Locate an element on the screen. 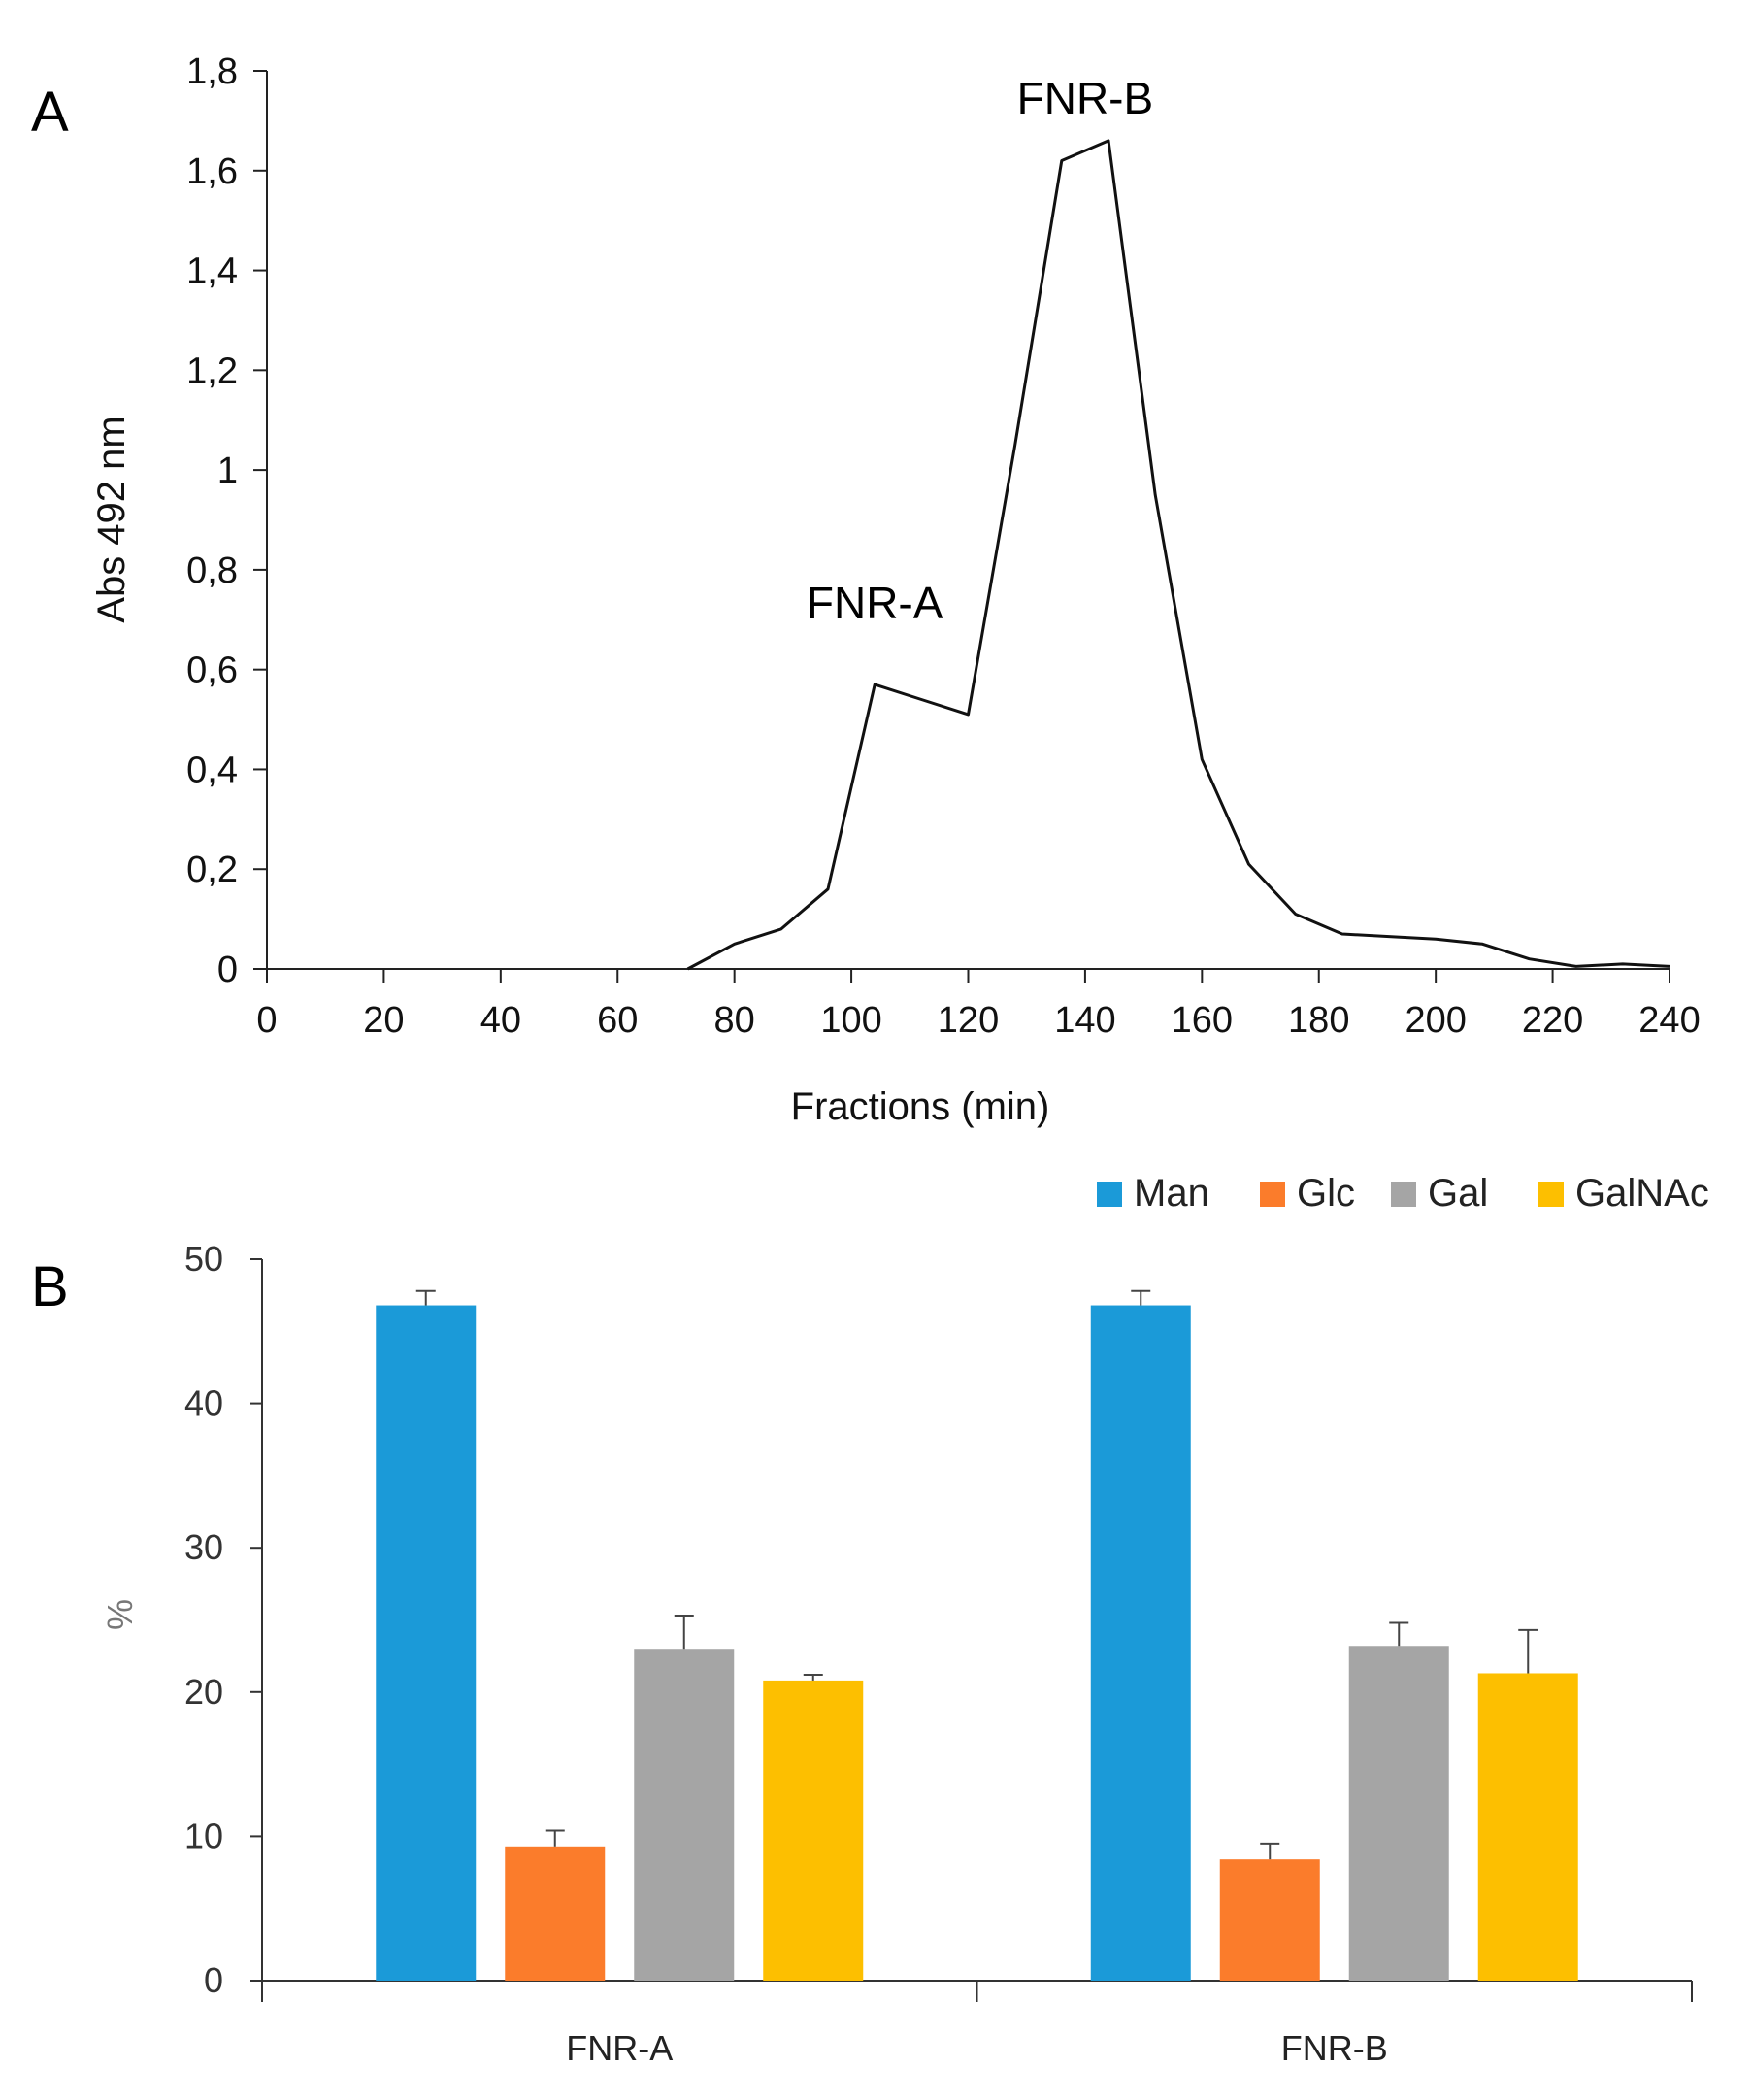 The height and width of the screenshot is (2100, 1753). bar-man-fnr-a is located at coordinates (426, 1643).